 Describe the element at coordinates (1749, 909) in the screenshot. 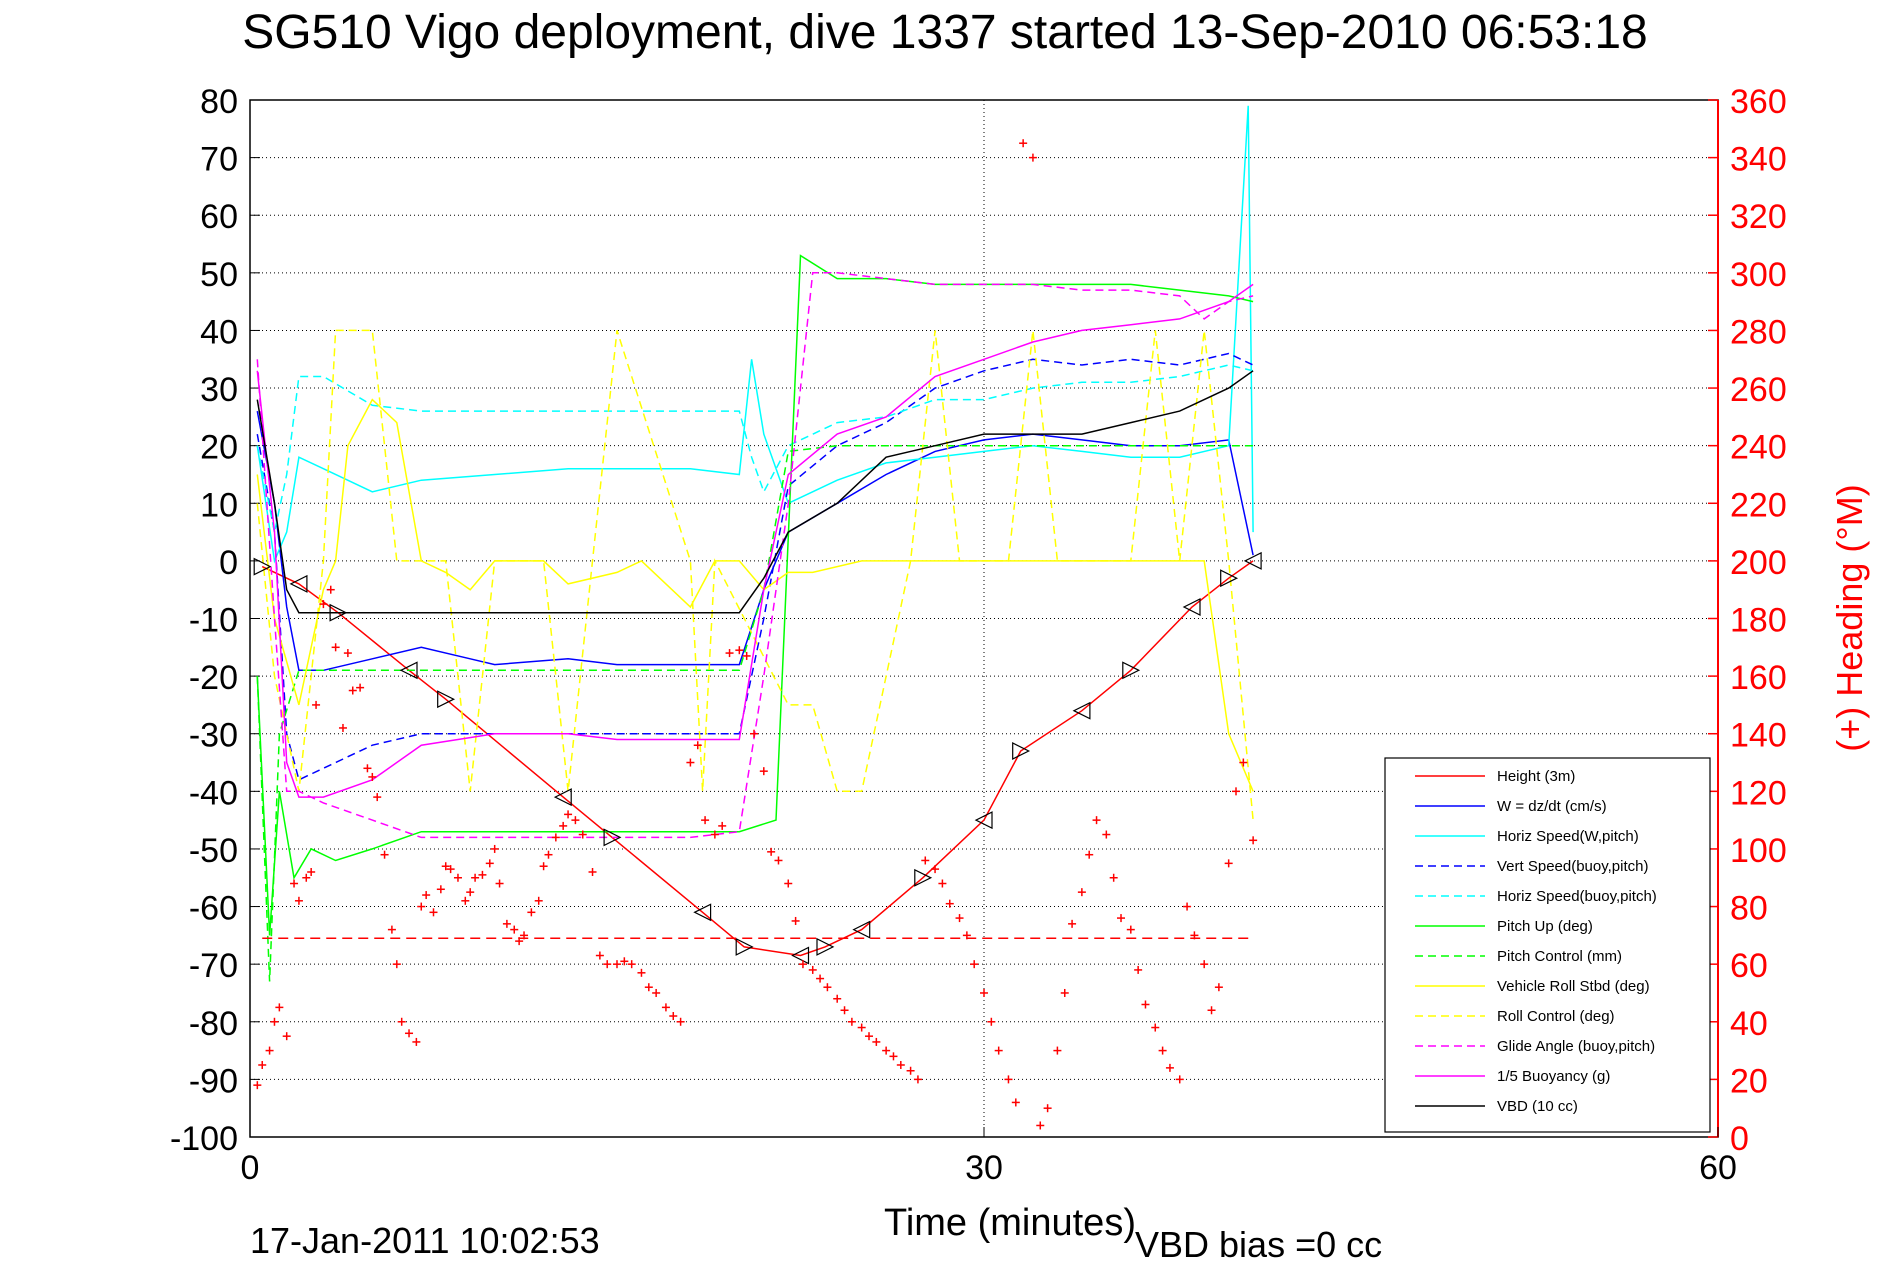

I see `right-tick-label: 80` at that location.